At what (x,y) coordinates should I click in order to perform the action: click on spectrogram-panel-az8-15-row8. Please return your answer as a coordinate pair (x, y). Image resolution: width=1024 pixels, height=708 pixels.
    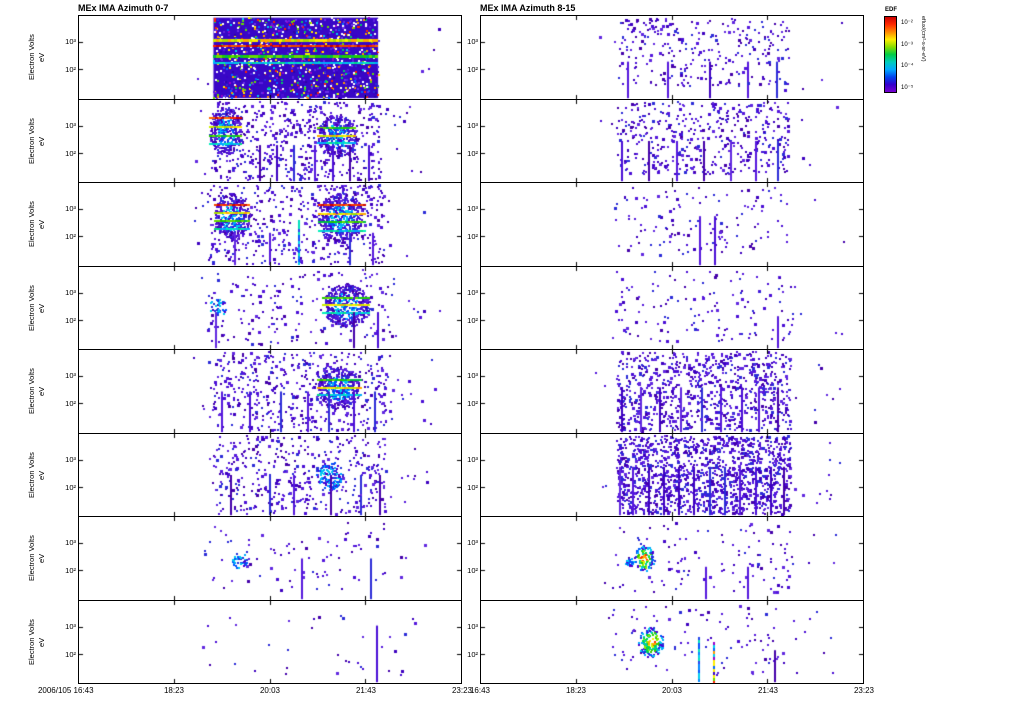
    Looking at the image, I should click on (672, 642).